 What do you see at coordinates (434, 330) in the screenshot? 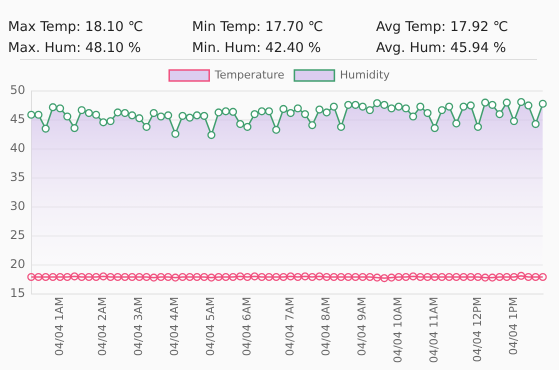
I see `x-tick-label: 04/04 11AM` at bounding box center [434, 330].